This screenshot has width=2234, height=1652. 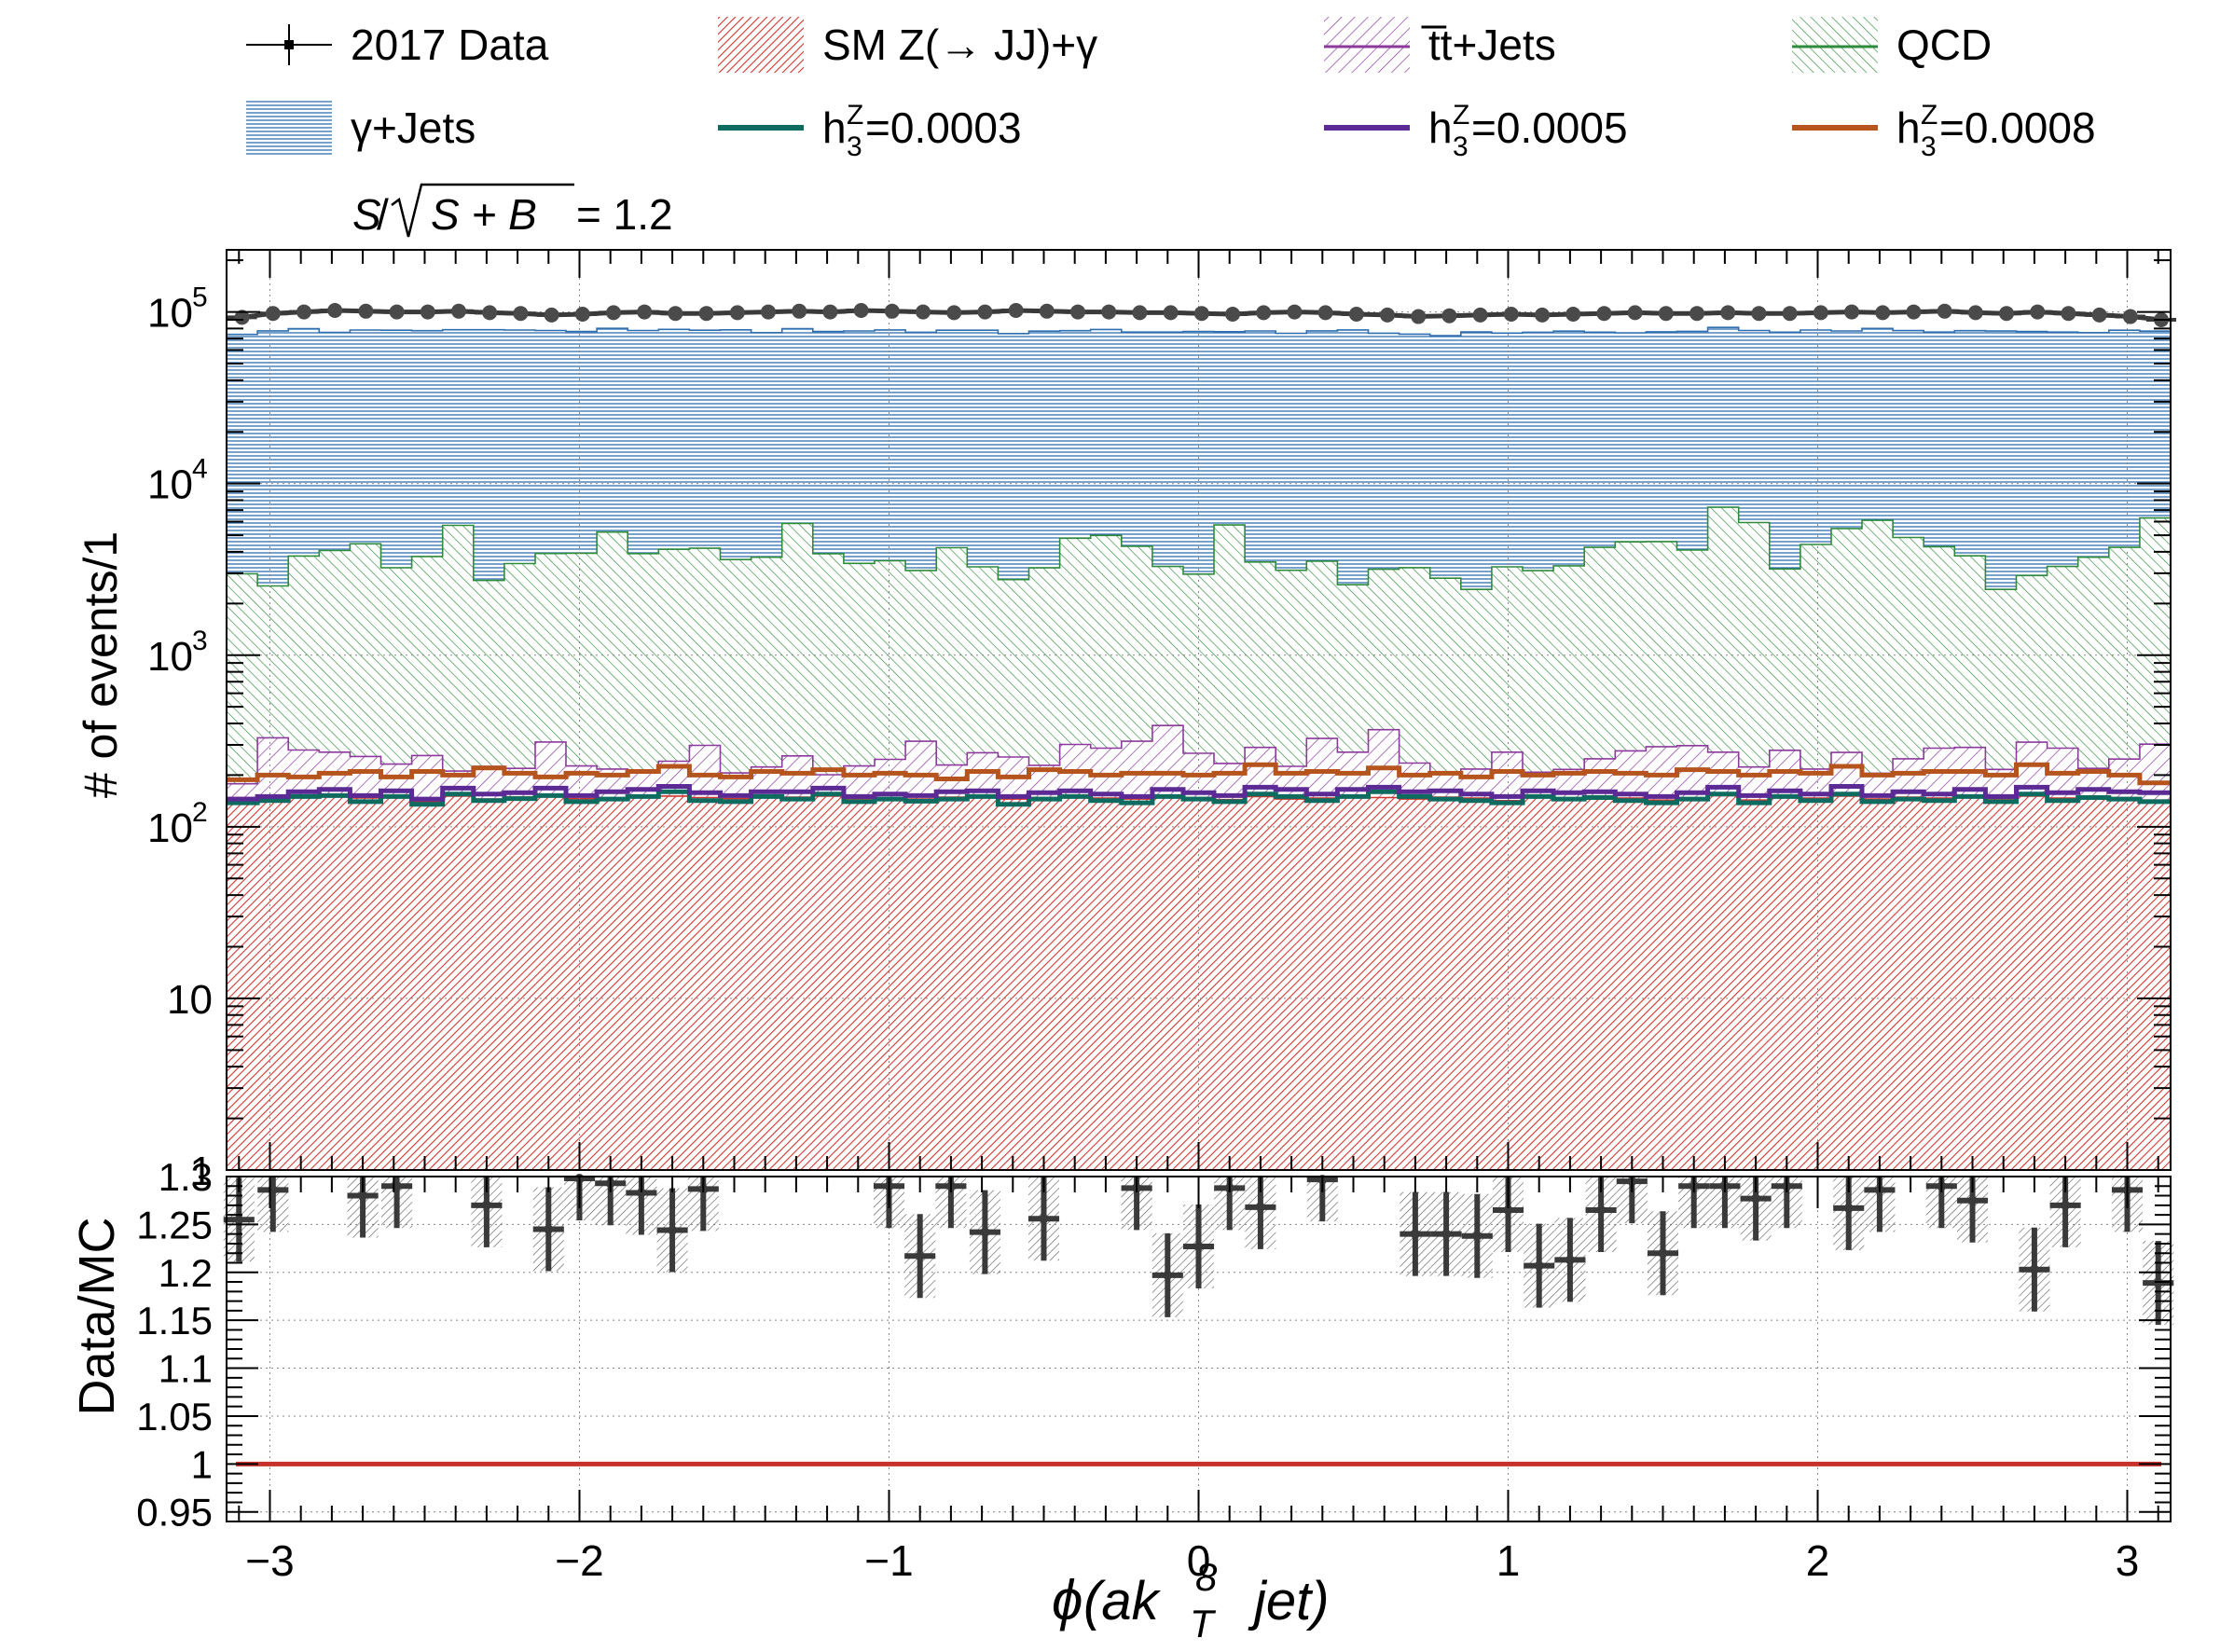 I want to click on legend-label-post: =0.0005, so click(x=1549, y=128).